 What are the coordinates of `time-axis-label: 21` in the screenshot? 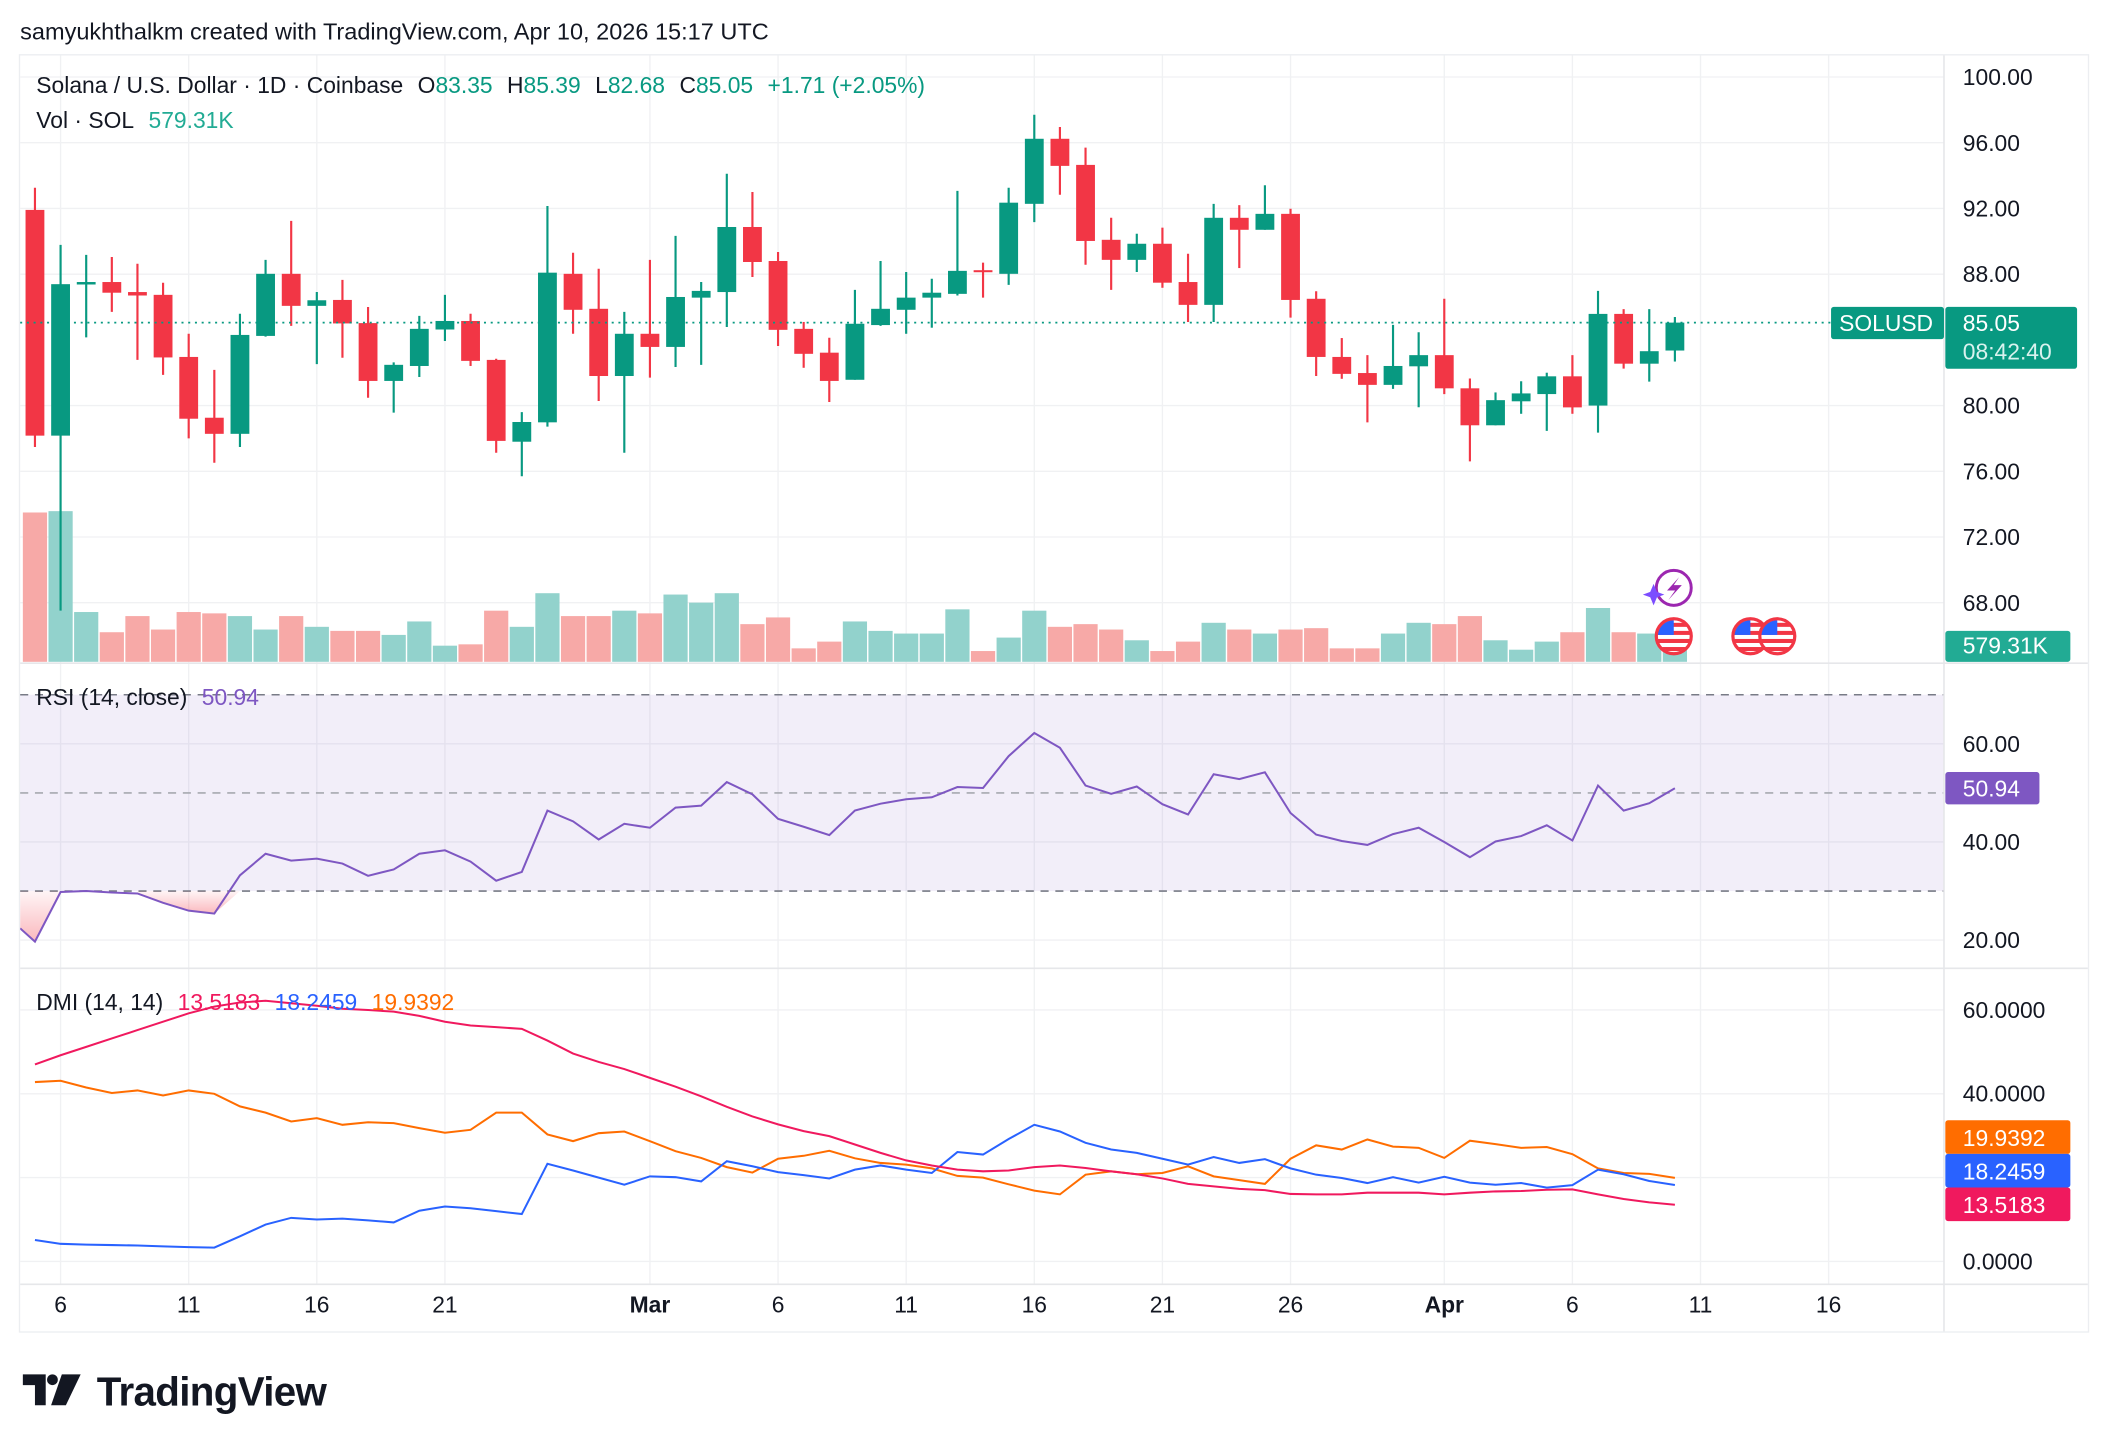 It's located at (444, 1304).